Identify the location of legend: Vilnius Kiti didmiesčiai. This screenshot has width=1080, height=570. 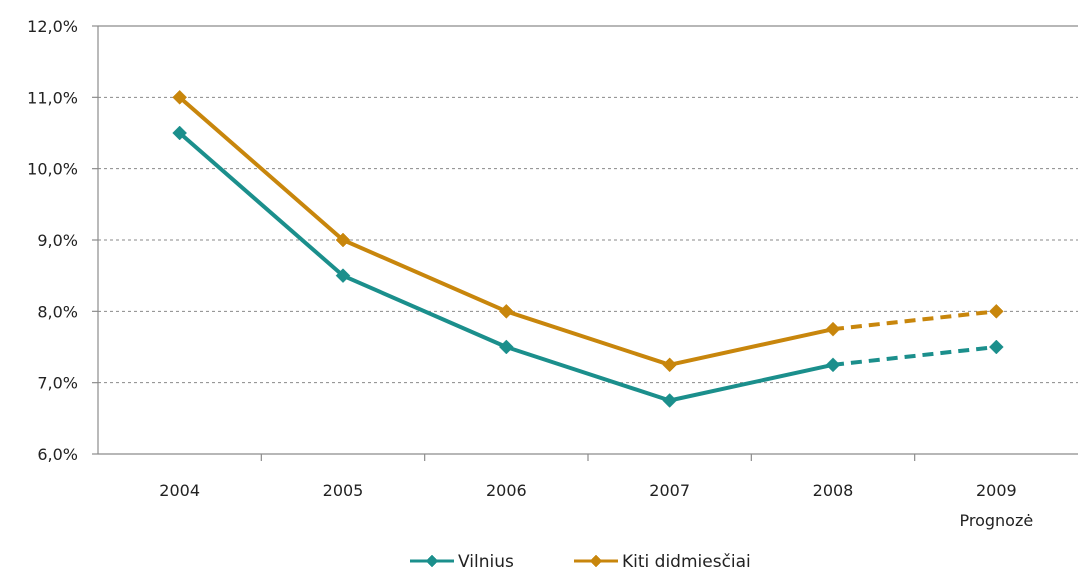
(580, 561).